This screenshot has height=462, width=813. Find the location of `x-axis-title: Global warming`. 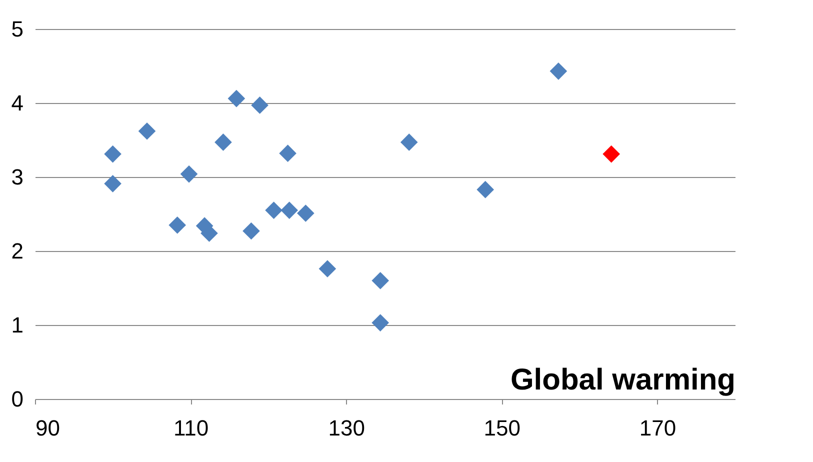

x-axis-title: Global warming is located at coordinates (623, 380).